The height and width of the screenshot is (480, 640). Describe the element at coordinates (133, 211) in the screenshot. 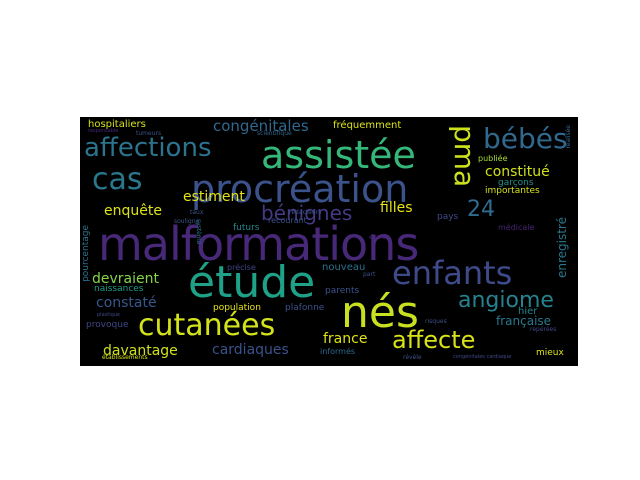

I see `word-enquete: enquête` at that location.